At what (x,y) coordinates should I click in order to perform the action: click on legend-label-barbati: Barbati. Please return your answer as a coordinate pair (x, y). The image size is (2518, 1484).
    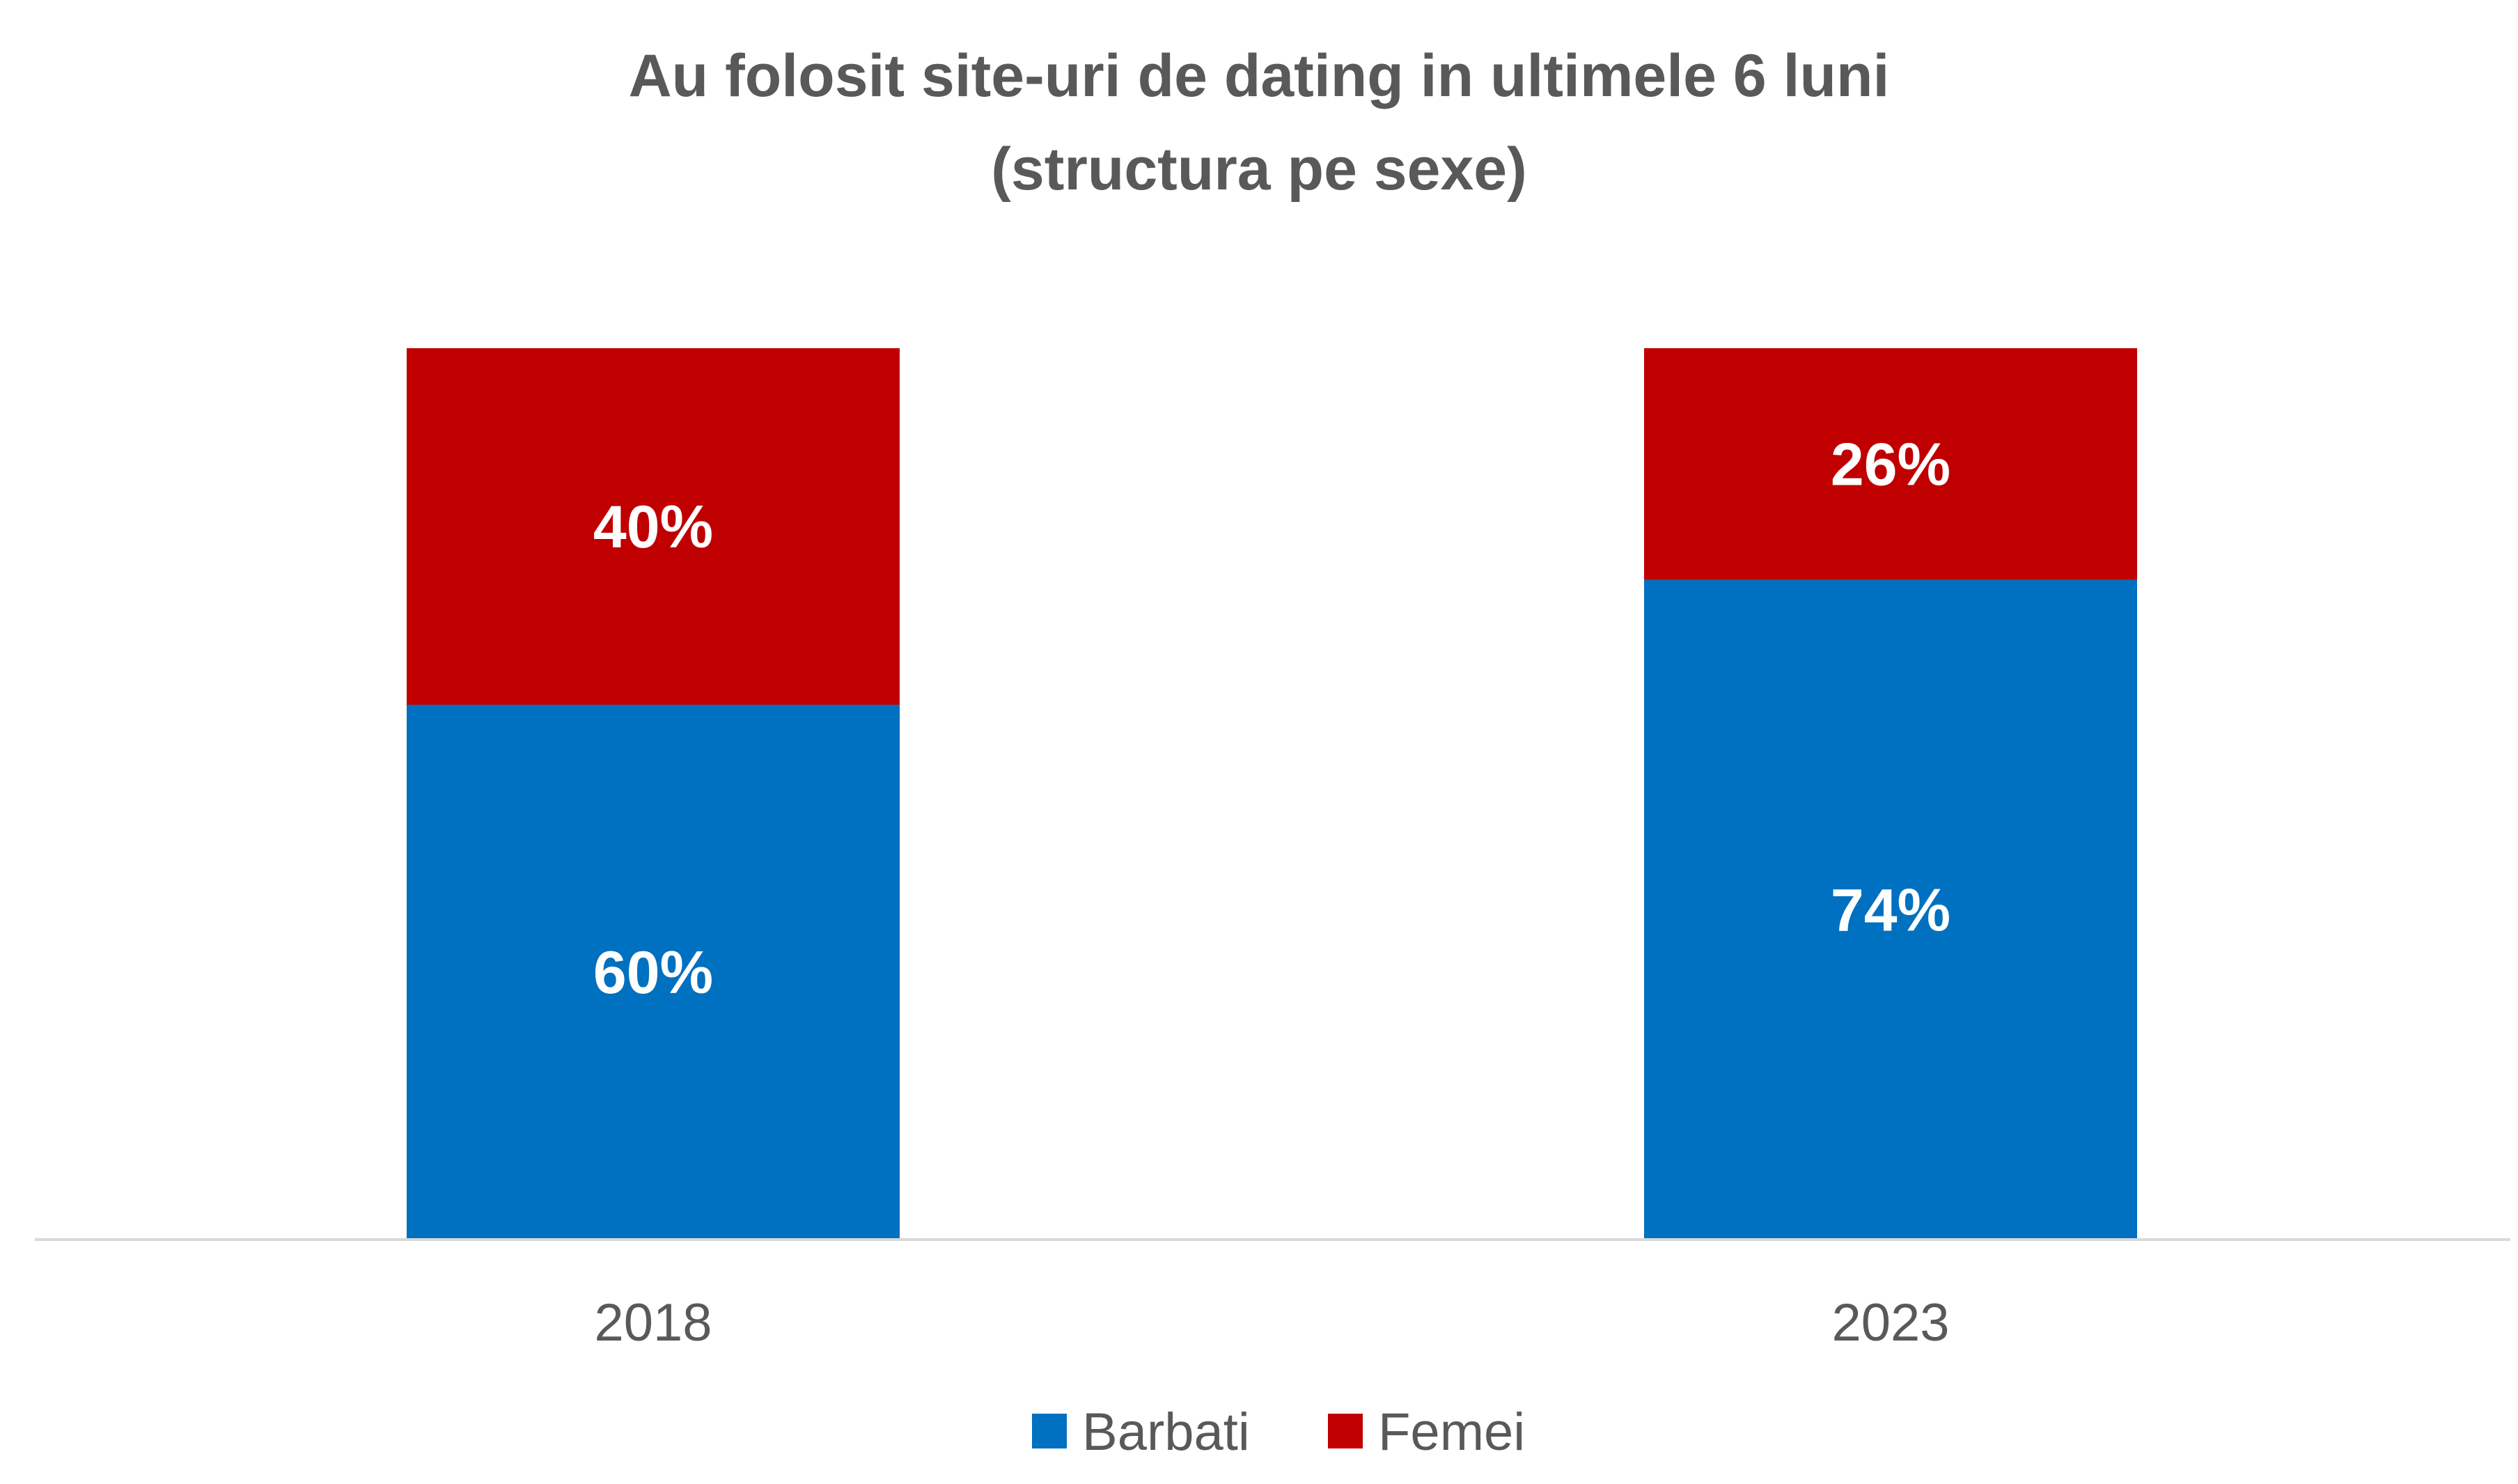
    Looking at the image, I should click on (1166, 1432).